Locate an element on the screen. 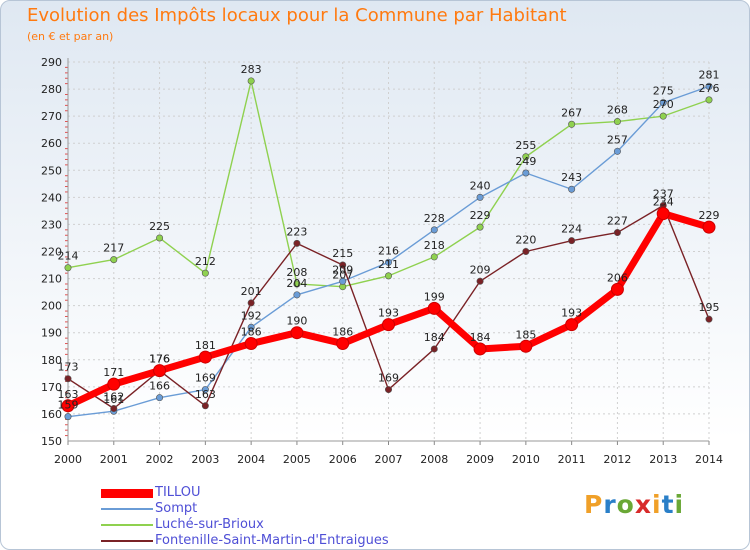 This screenshot has height=550, width=750. data-label-sompt: 275 is located at coordinates (663, 91).